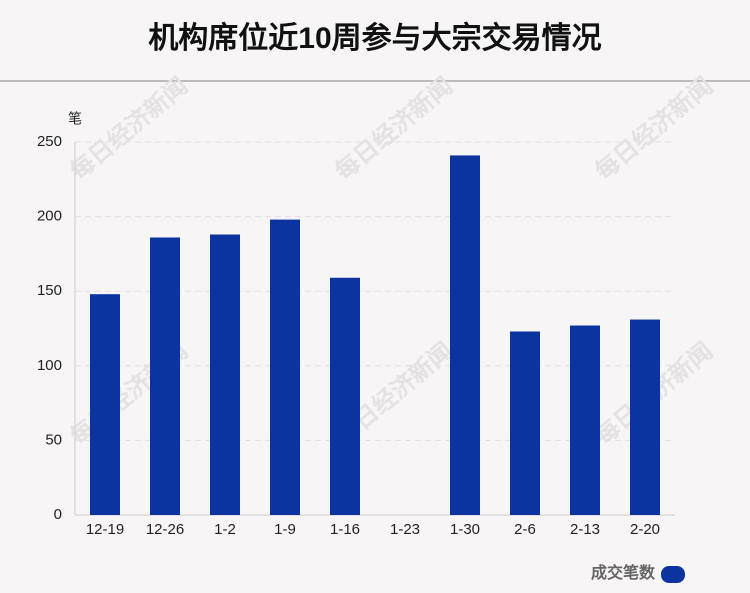 The height and width of the screenshot is (593, 750). What do you see at coordinates (525, 529) in the screenshot?
I see `x-tick-label: 2-6` at bounding box center [525, 529].